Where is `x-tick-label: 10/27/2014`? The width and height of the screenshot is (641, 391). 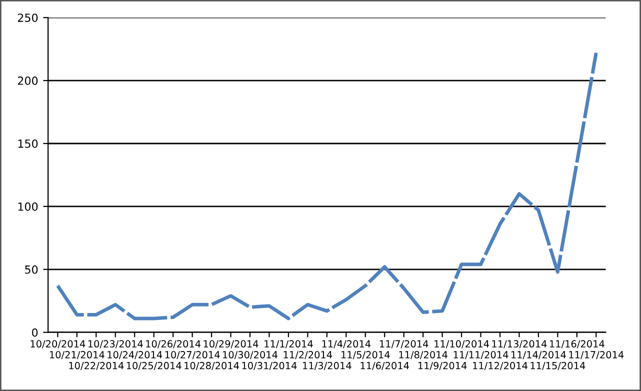 x-tick-label: 10/27/2014 is located at coordinates (192, 355).